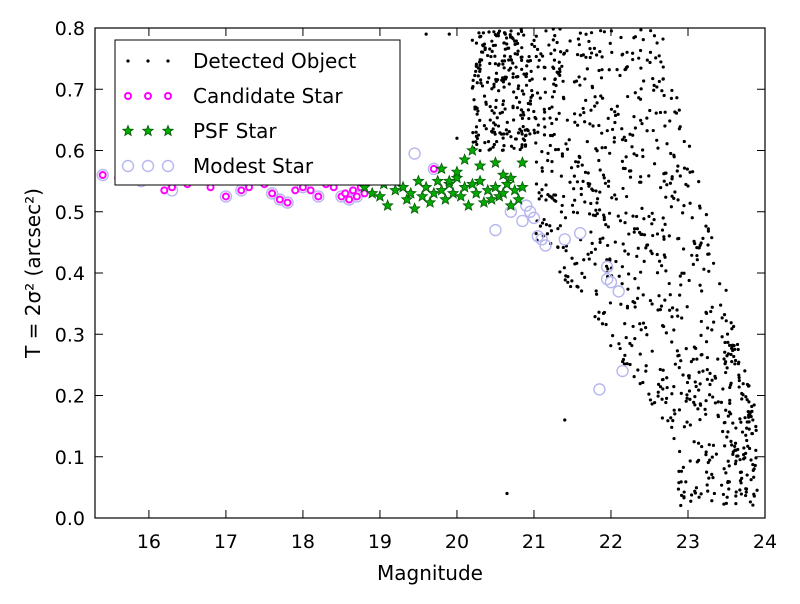  Describe the element at coordinates (168, 130) in the screenshot. I see `legend-marker-psf` at that location.